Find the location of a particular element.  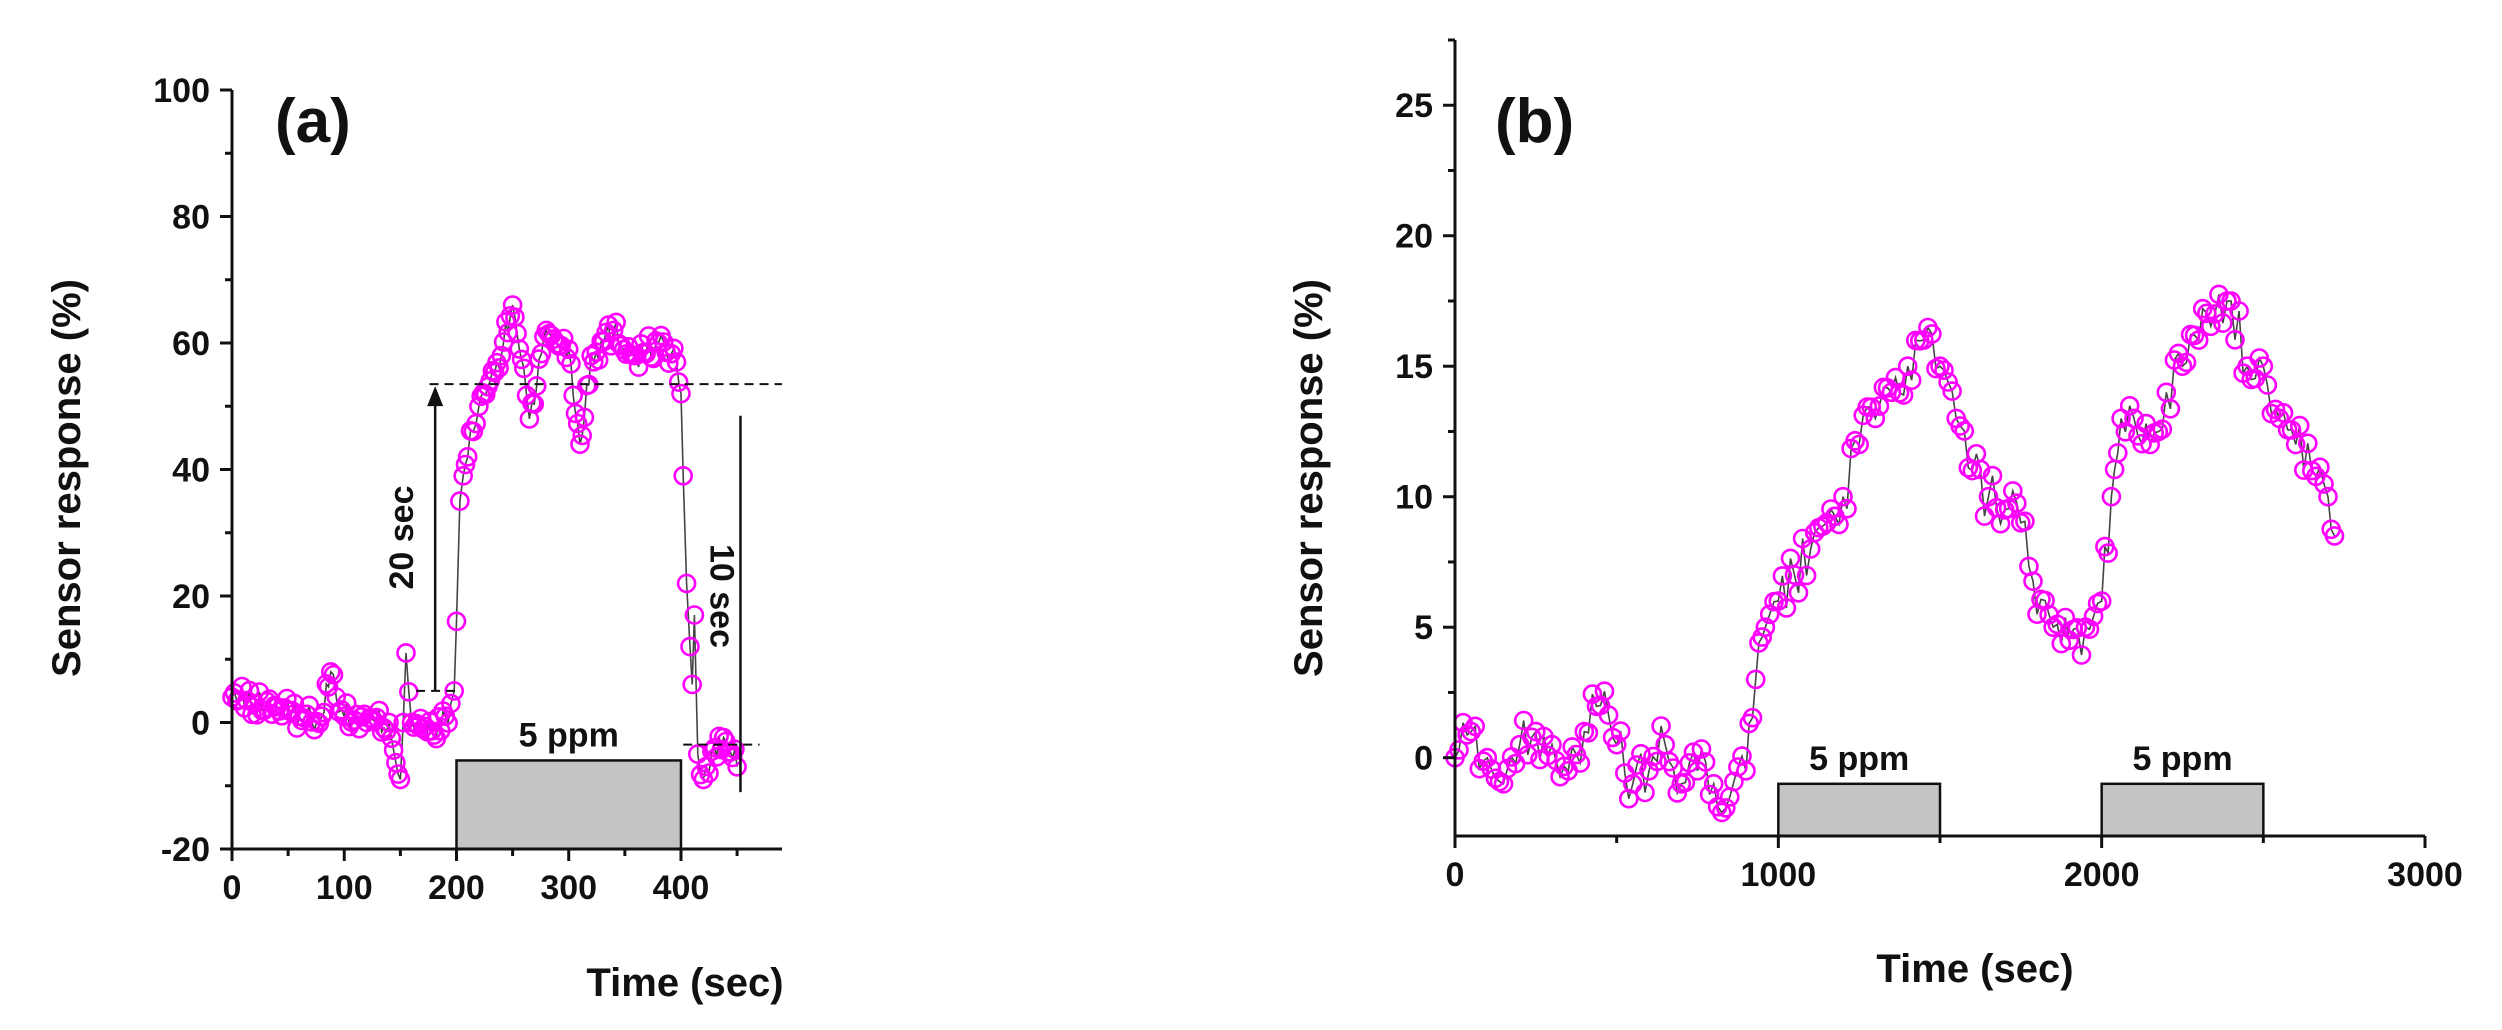

x-tick-label-a: 100 is located at coordinates (344, 888).